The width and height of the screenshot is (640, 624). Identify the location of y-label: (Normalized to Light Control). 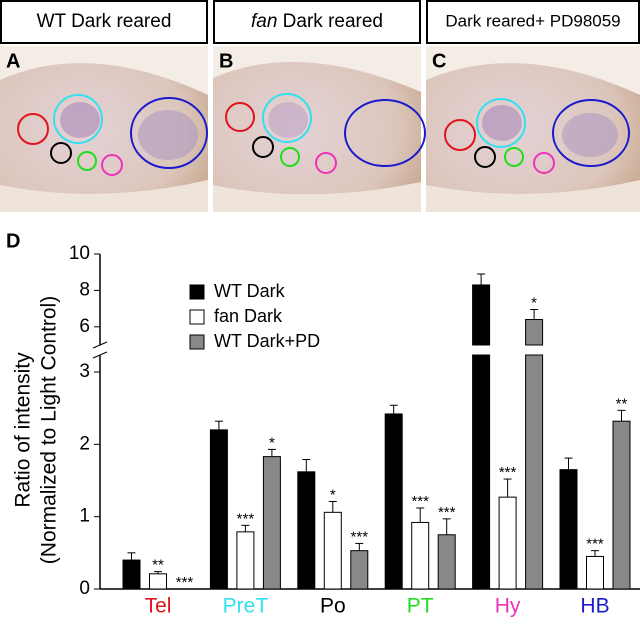
(49, 430).